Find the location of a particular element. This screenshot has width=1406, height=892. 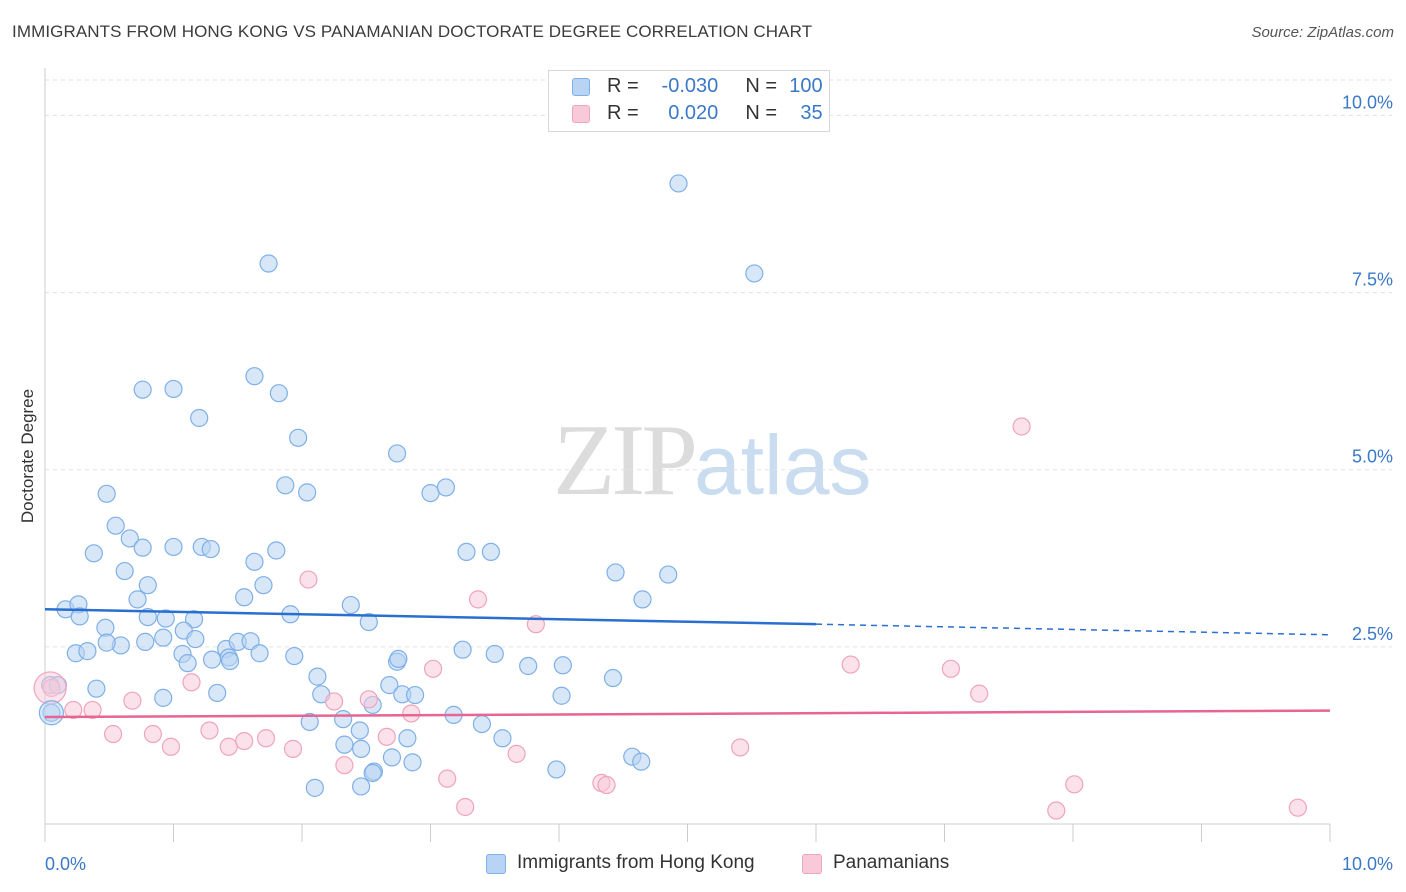

trendline-panamanians is located at coordinates (687, 714).